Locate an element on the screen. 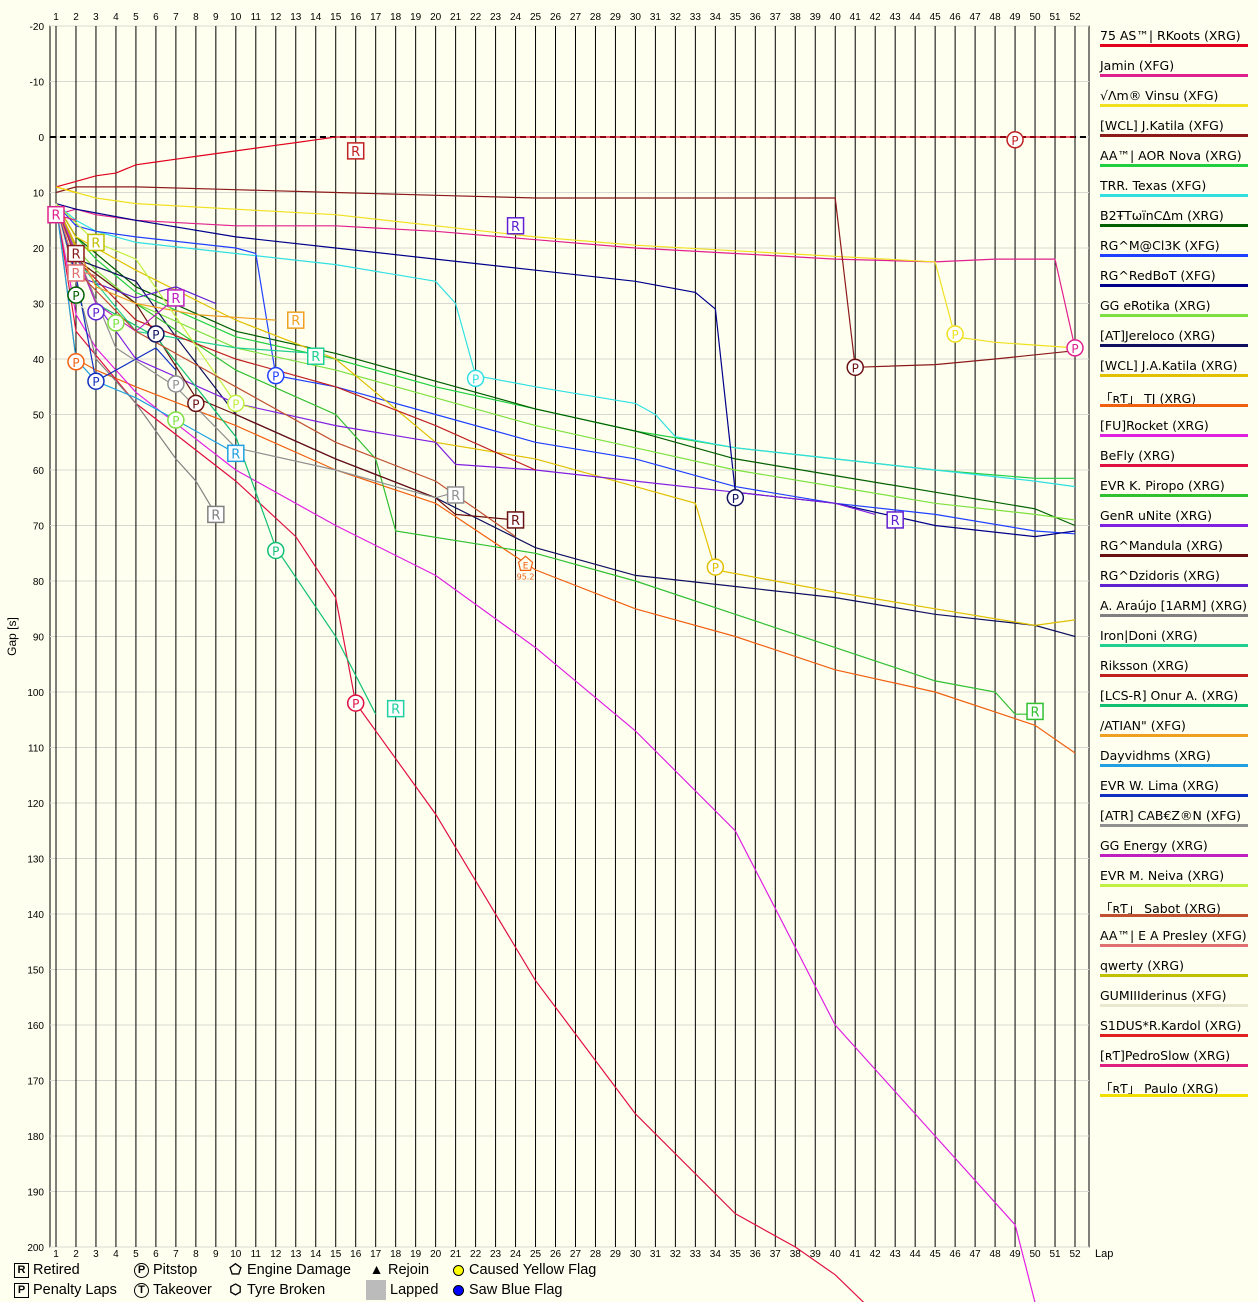 This screenshot has height=1302, width=1258. x-tick-label-bottom: 11 is located at coordinates (256, 1254).